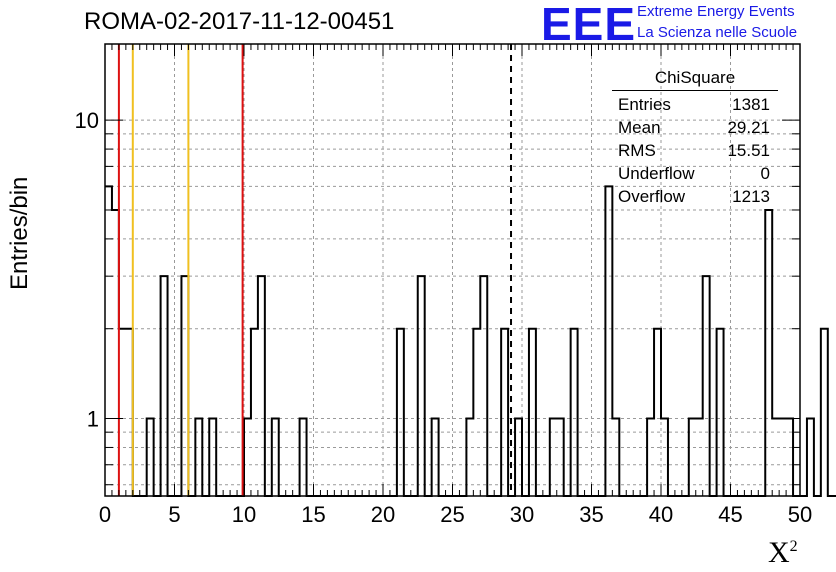 Image resolution: width=836 pixels, height=572 pixels. Describe the element at coordinates (730, 514) in the screenshot. I see `x-tick-label: 45` at that location.